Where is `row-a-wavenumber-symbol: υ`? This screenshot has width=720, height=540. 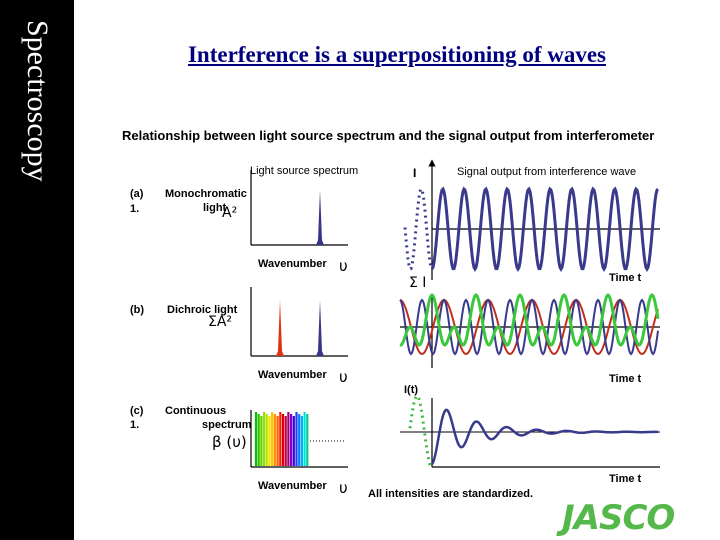 row-a-wavenumber-symbol: υ is located at coordinates (343, 266).